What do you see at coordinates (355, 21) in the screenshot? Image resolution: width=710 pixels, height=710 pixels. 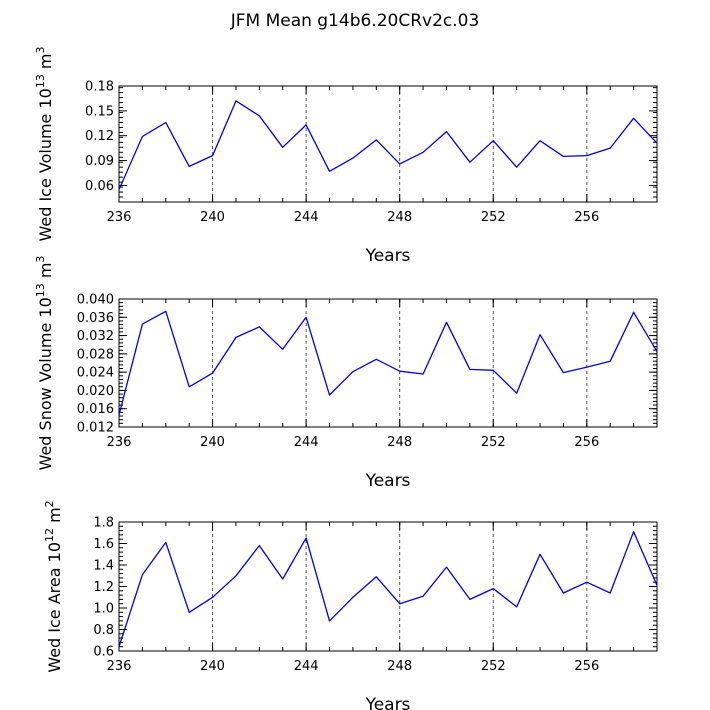 I see `figure-title: JFM Mean g14b6.20CRv2c.03` at bounding box center [355, 21].